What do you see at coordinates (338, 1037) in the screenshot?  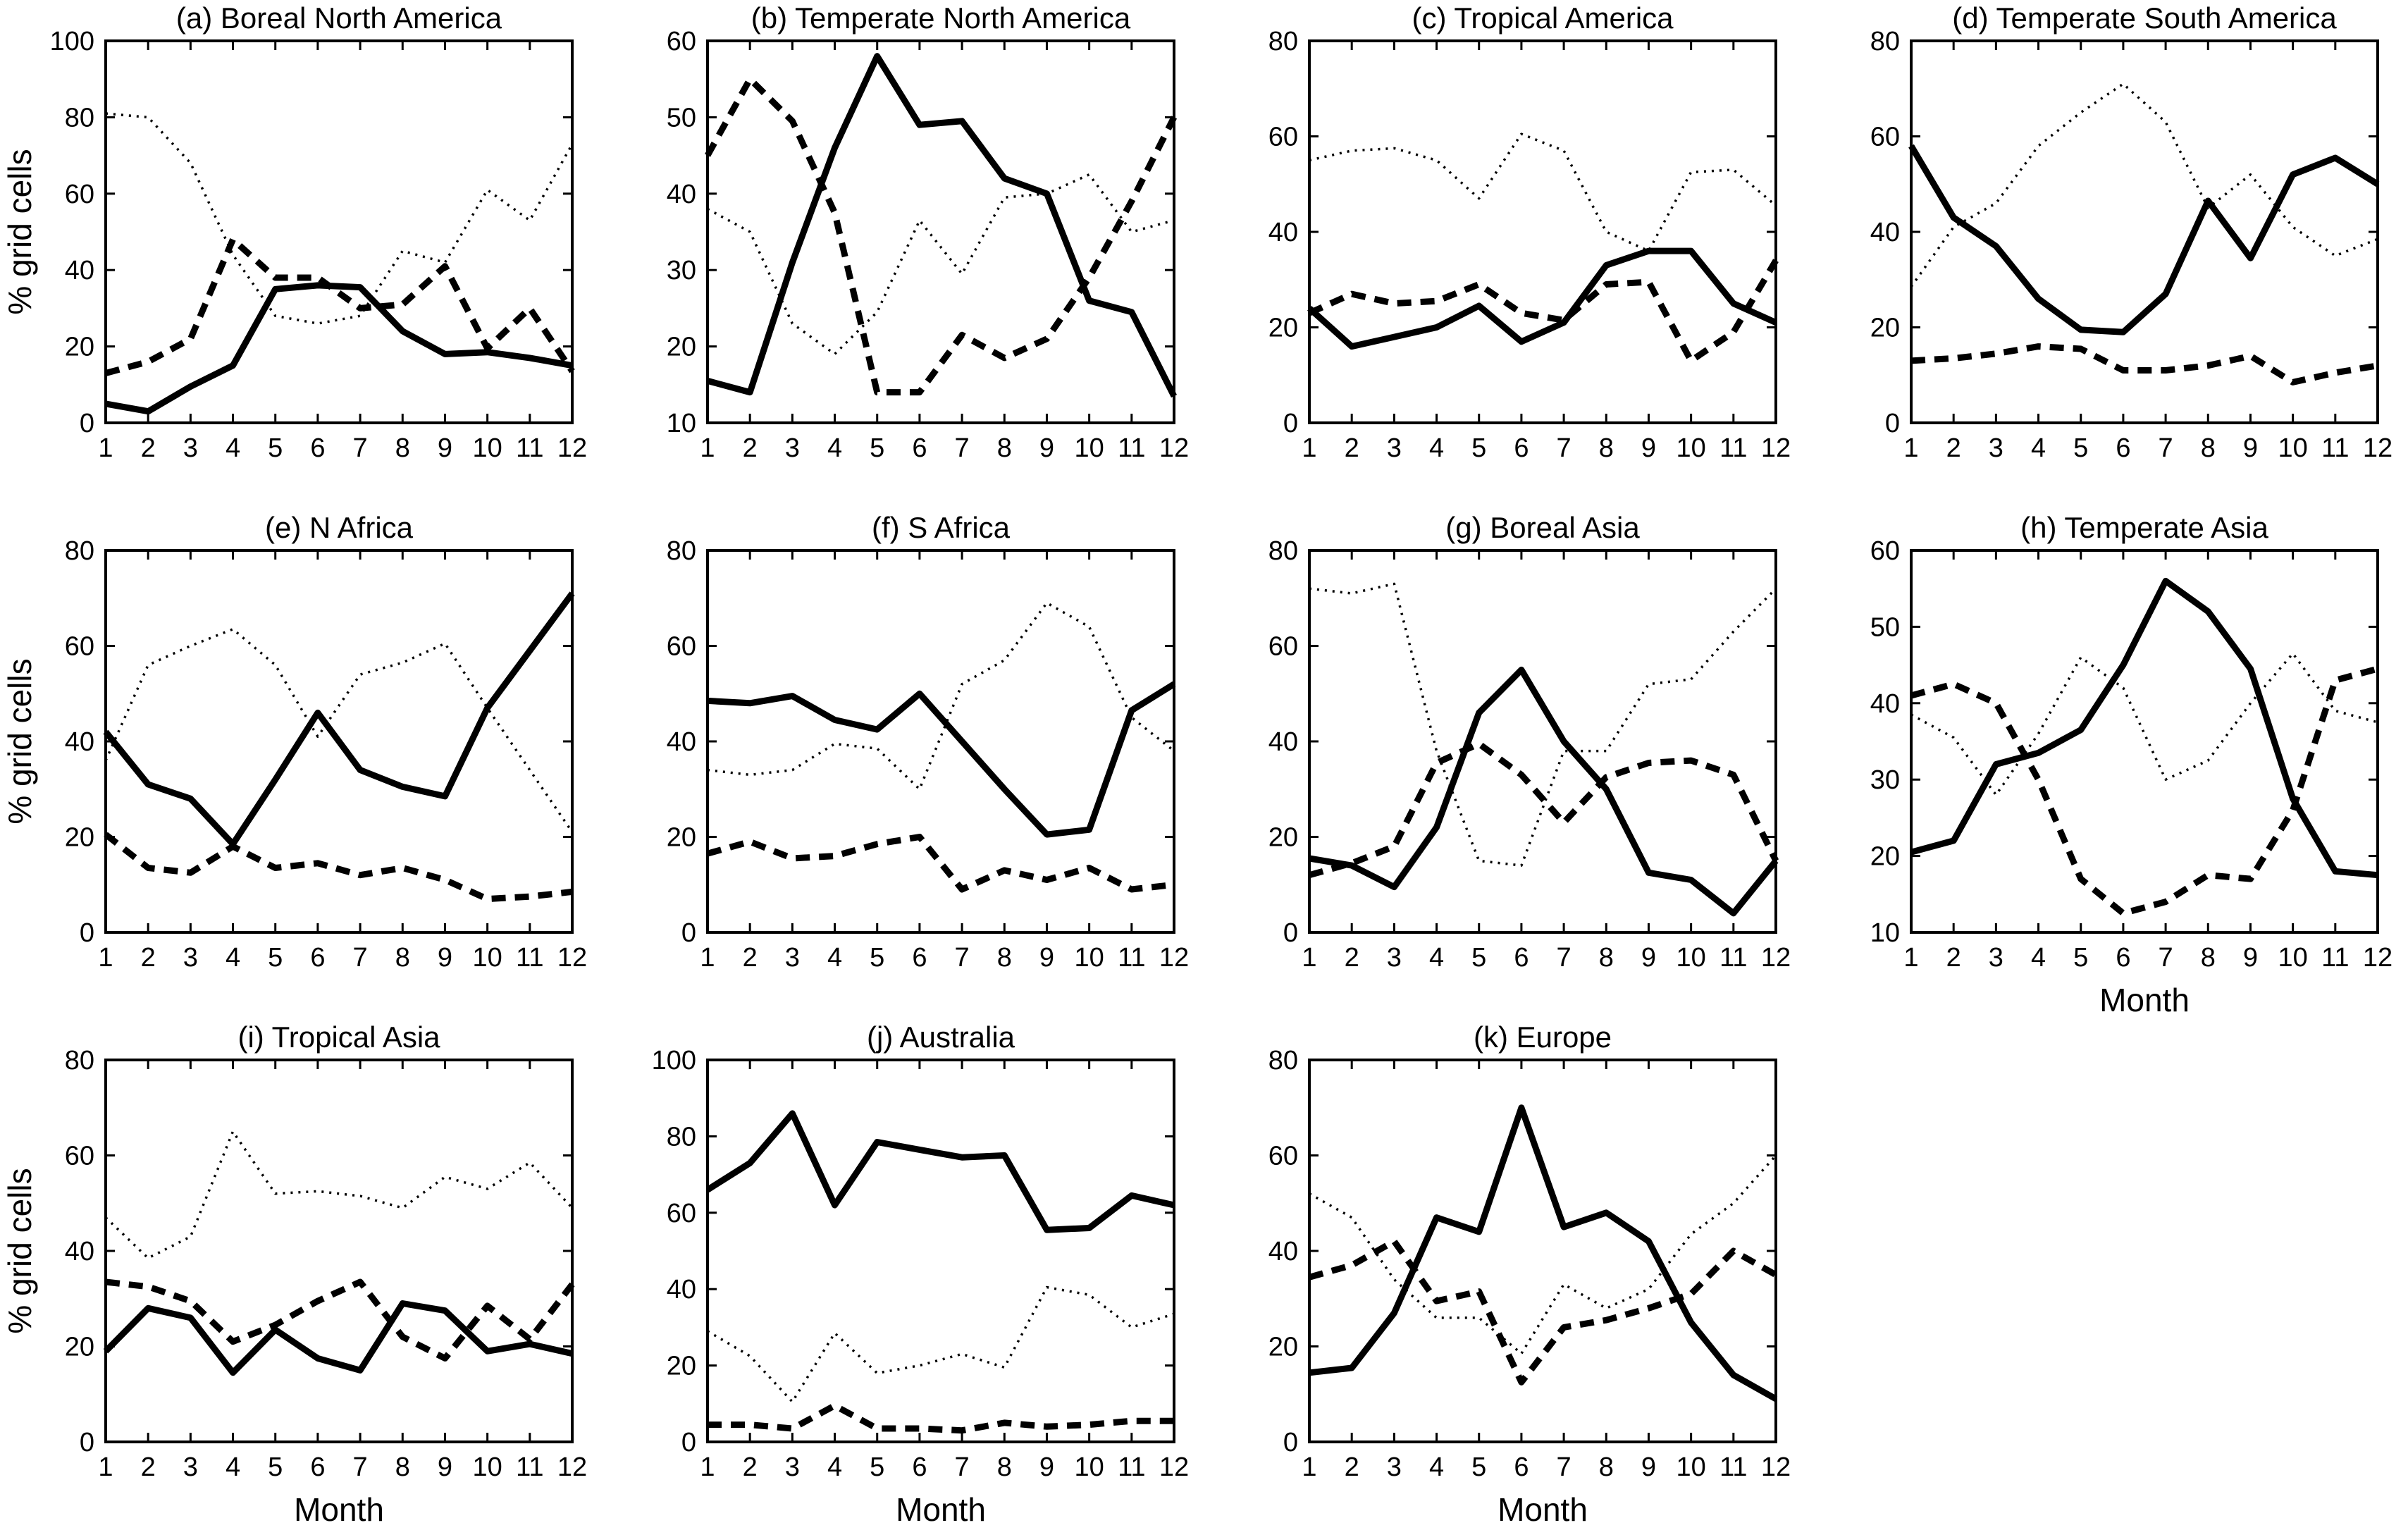 I see `subplot-title: (i) Tropical Asia` at bounding box center [338, 1037].